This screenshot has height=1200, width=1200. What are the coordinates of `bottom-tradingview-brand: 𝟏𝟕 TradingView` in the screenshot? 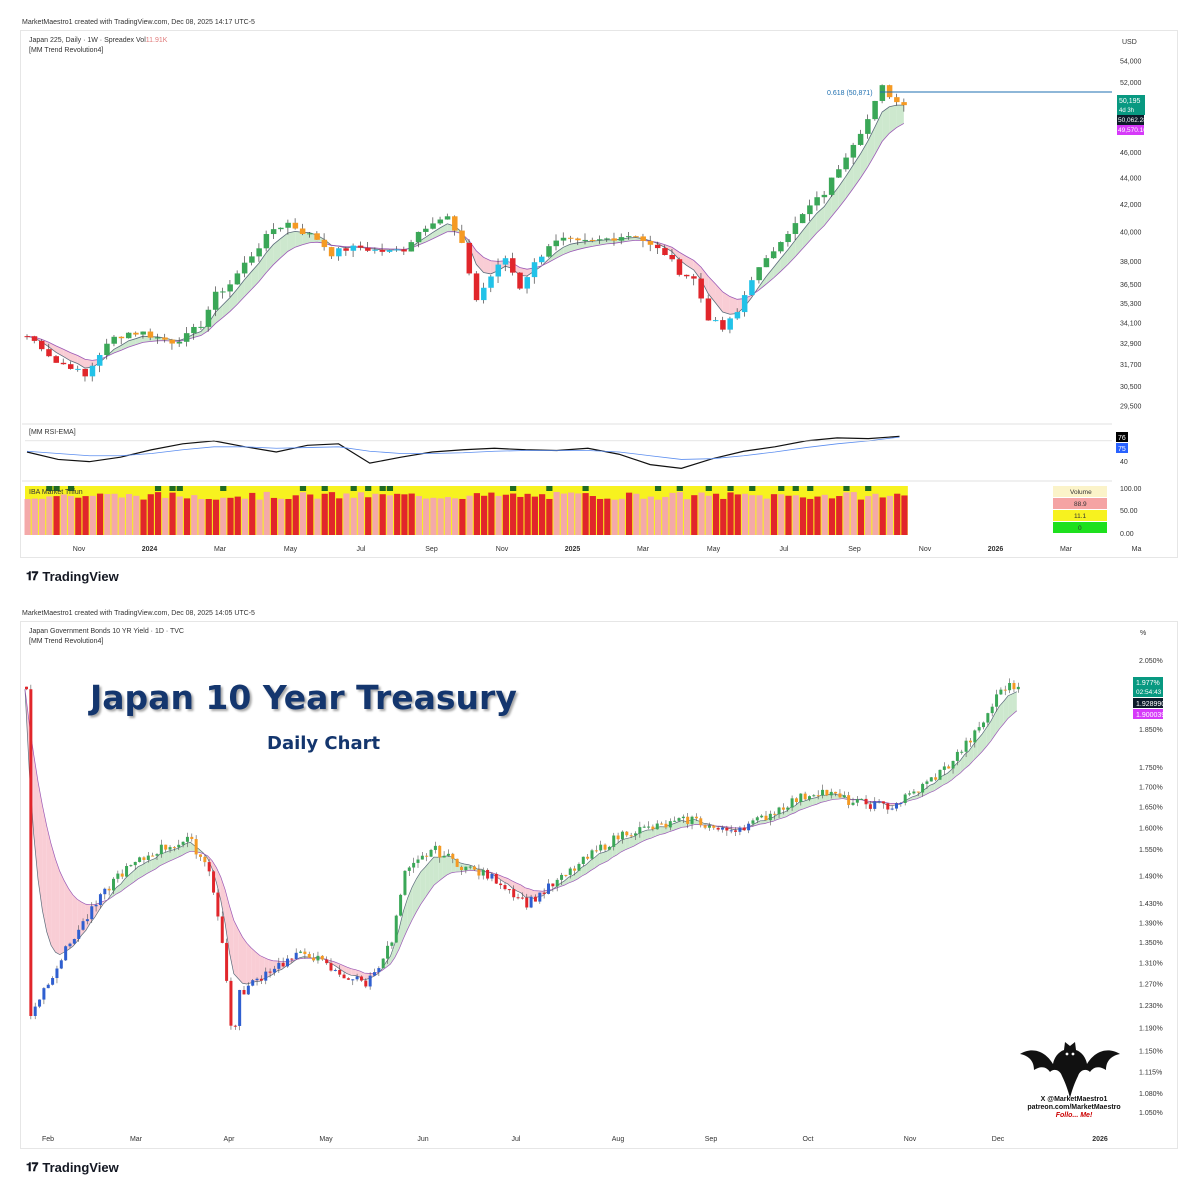 It's located at (72, 1167).